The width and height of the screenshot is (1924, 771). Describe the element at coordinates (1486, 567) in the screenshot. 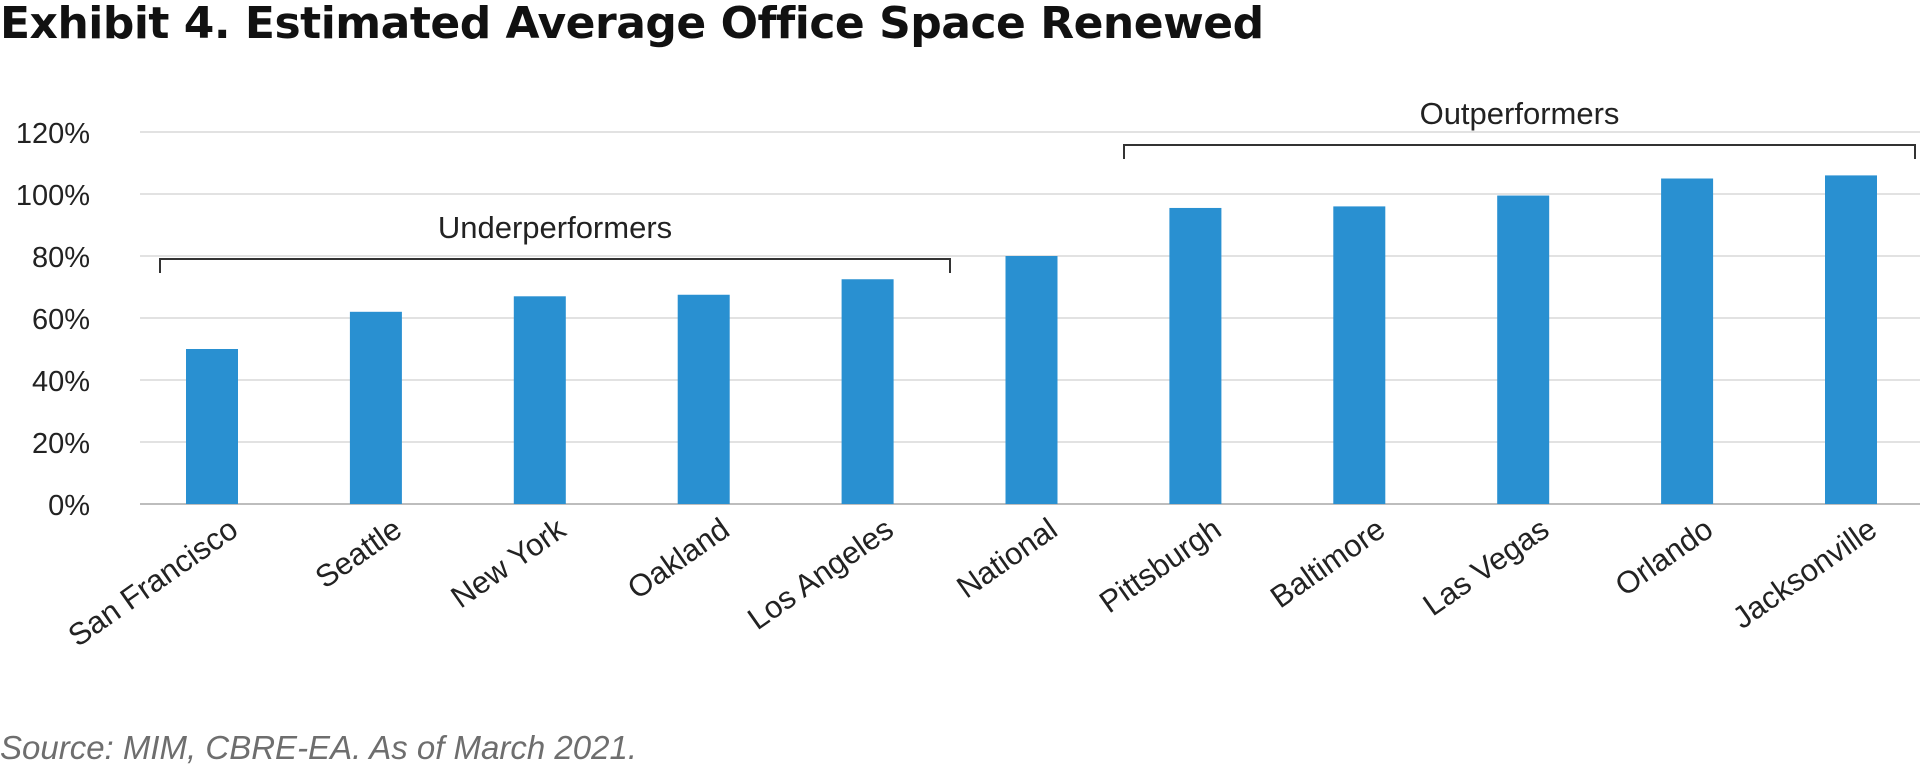

I see `x-tick-label: Las Vegas` at that location.